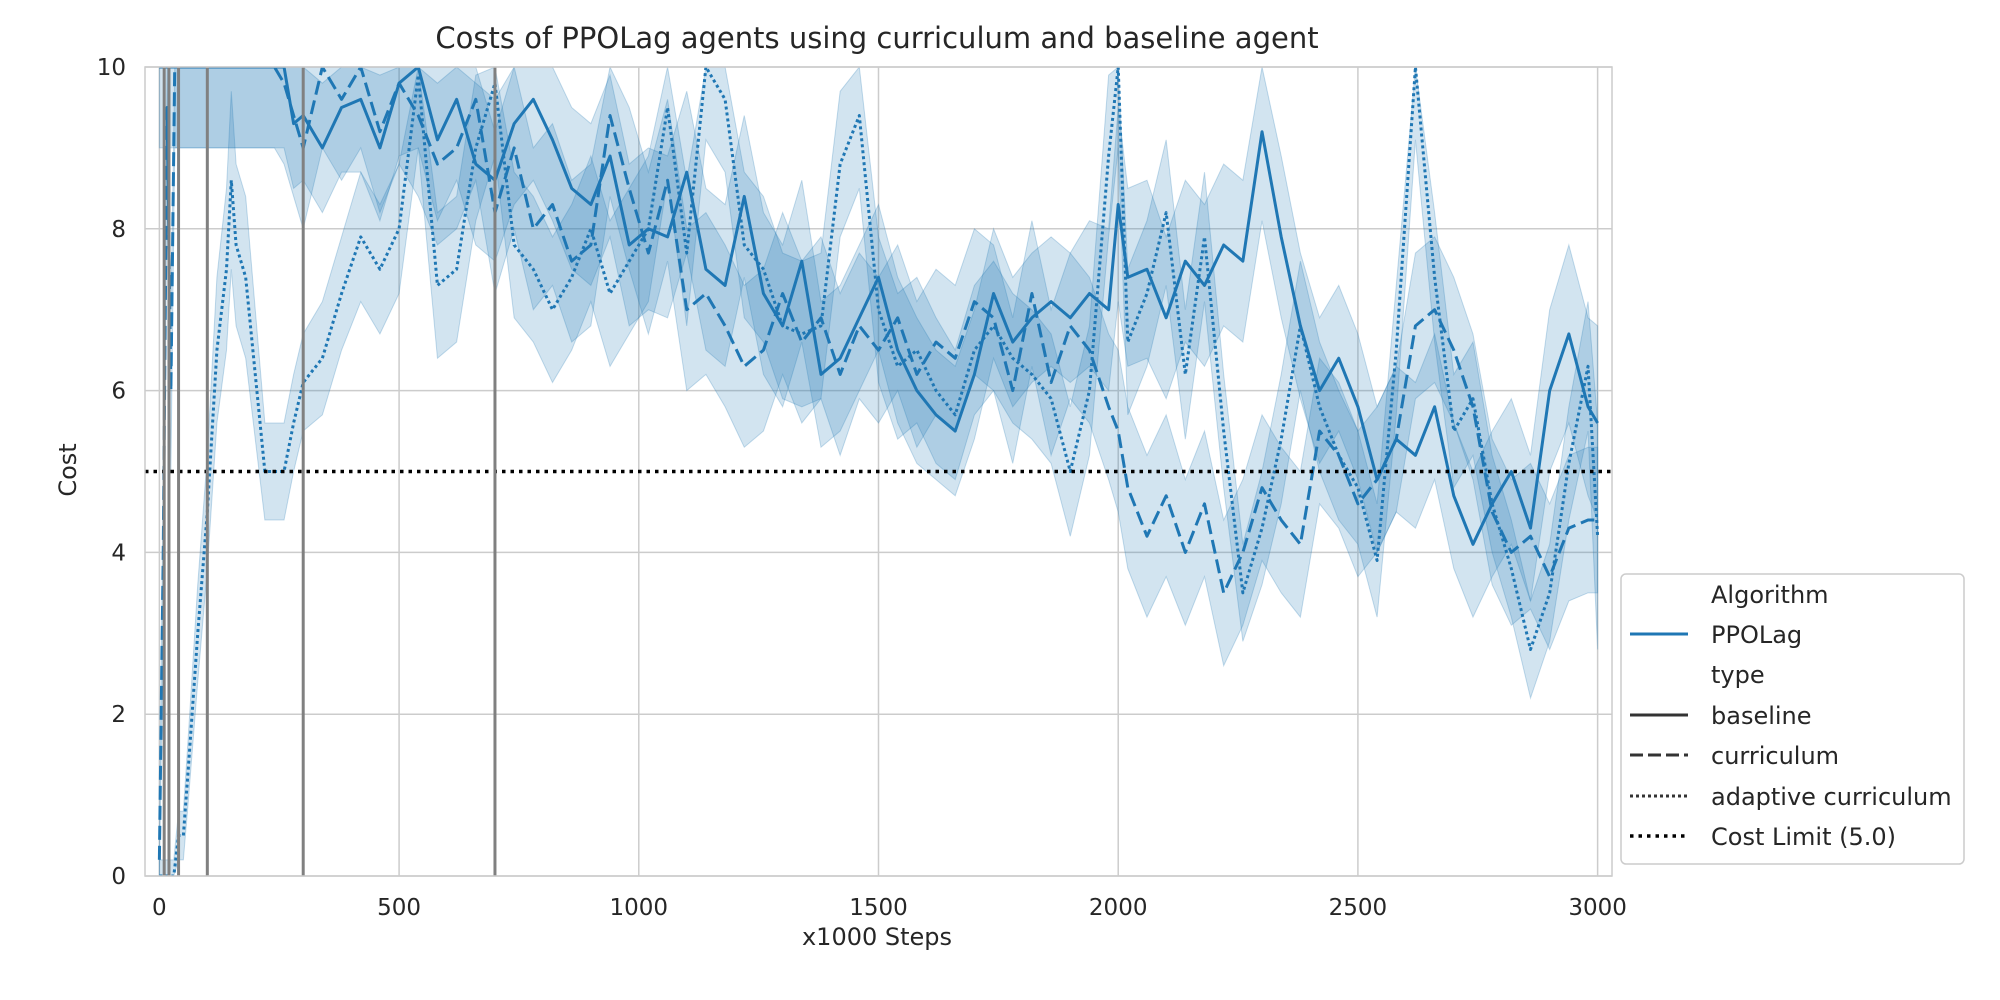  I want to click on y-tick-label: 0, so click(118, 877).